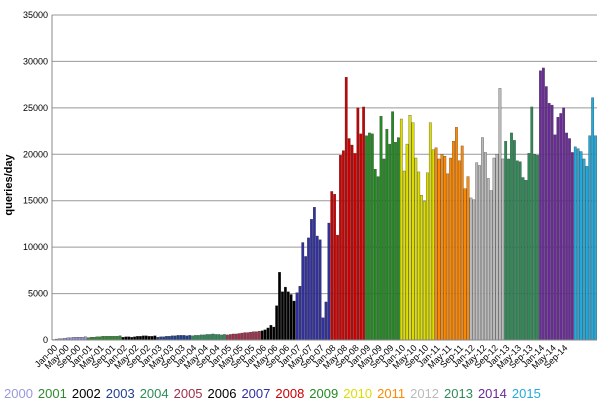 The width and height of the screenshot is (600, 410). Describe the element at coordinates (358, 393) in the screenshot. I see `legend-item-2010: 2010` at that location.